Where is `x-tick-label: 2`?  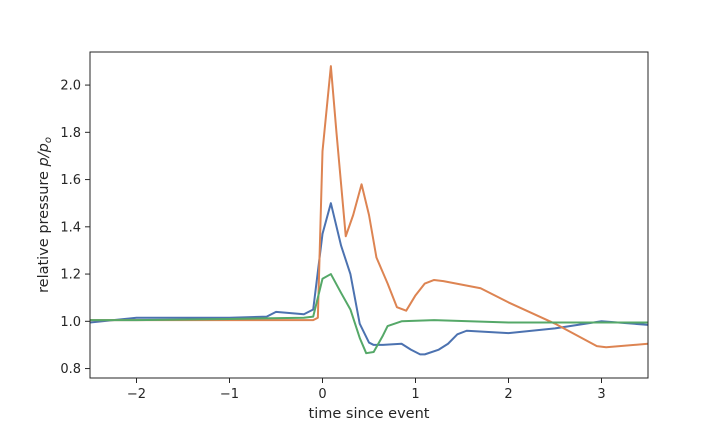
x-tick-label: 2 is located at coordinates (508, 394).